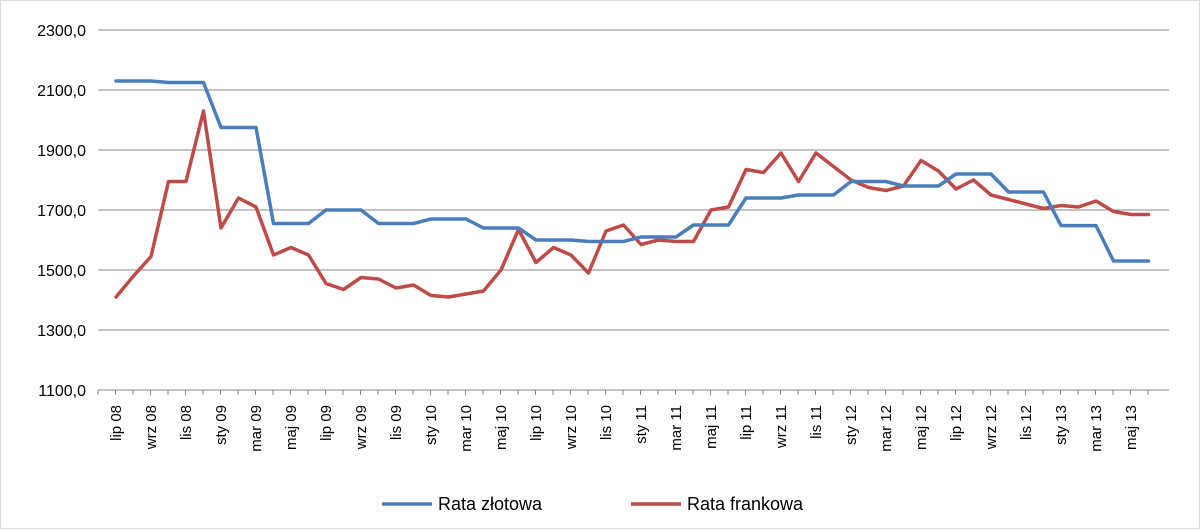 The height and width of the screenshot is (530, 1200). What do you see at coordinates (676, 428) in the screenshot?
I see `x-tick-label: mar 11` at bounding box center [676, 428].